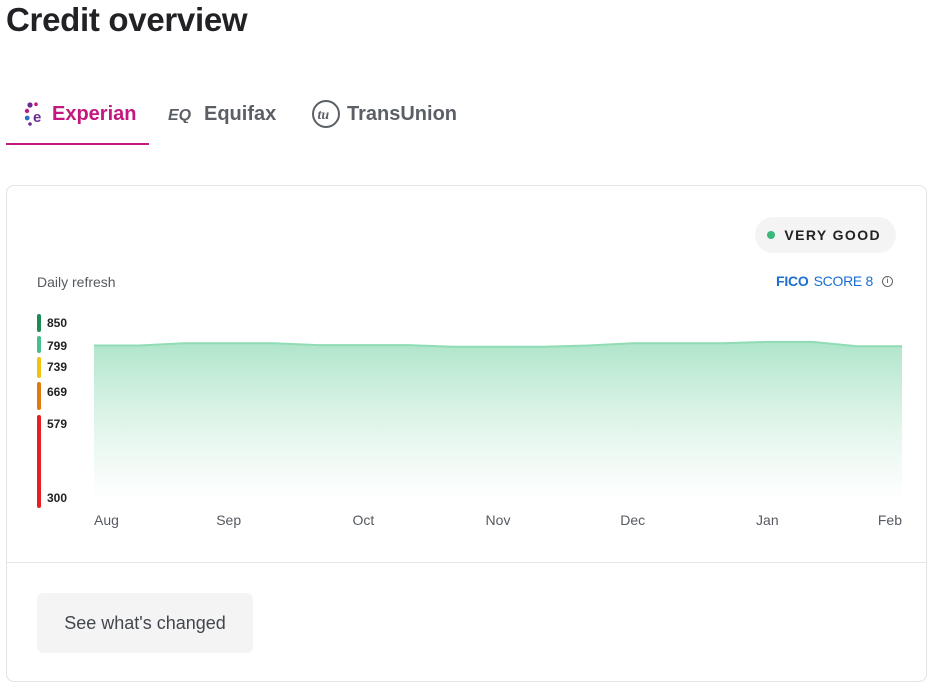 This screenshot has height=696, width=935. Describe the element at coordinates (843, 281) in the screenshot. I see `fico-score-version: SCORE 8` at that location.